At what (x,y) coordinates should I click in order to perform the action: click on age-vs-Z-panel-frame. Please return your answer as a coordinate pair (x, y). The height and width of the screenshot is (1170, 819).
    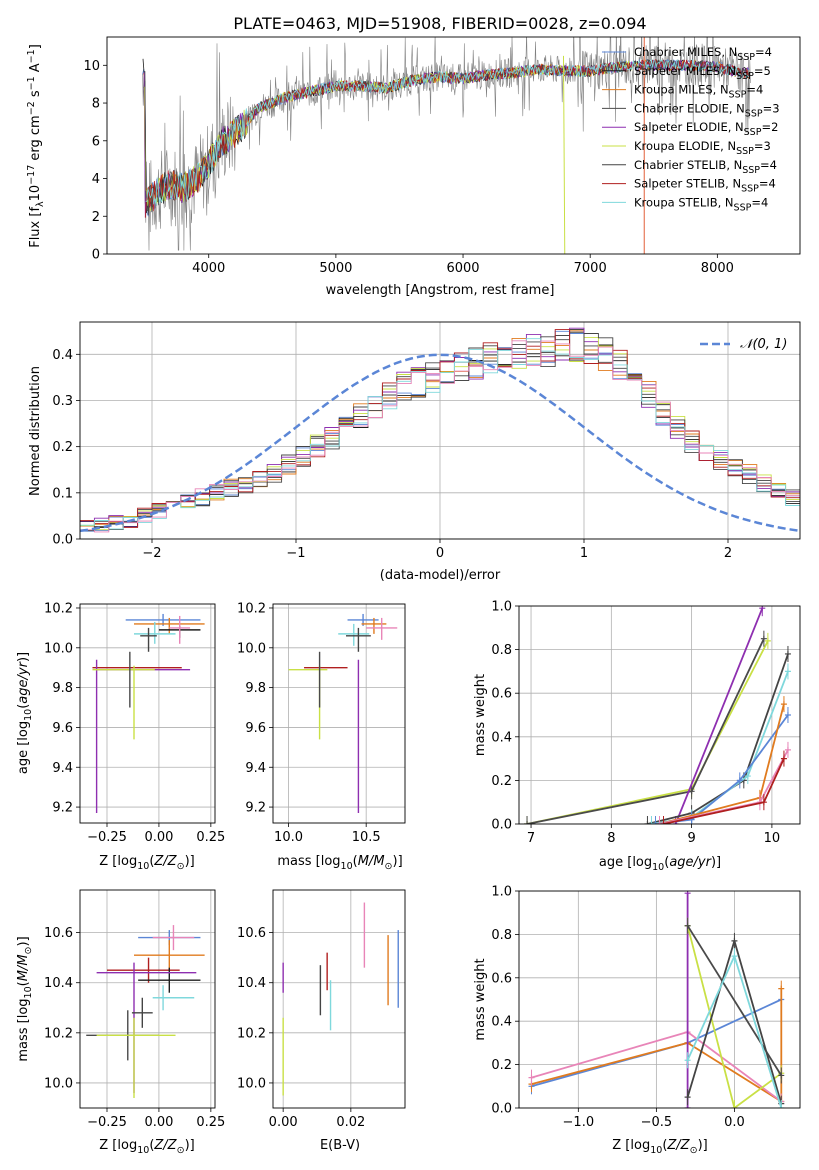
    Looking at the image, I should click on (147, 713).